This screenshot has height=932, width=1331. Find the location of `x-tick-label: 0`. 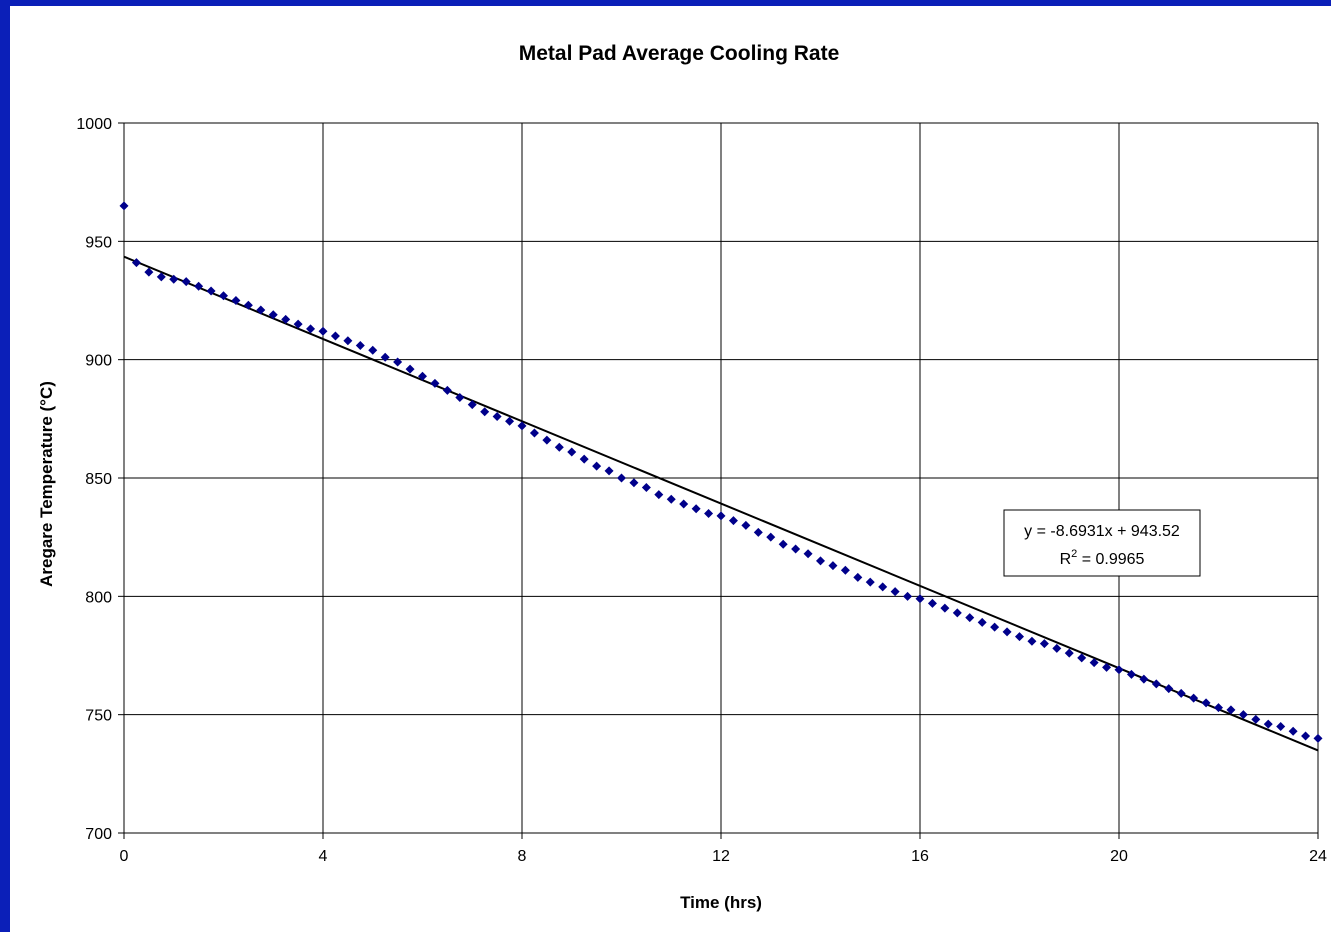

x-tick-label: 0 is located at coordinates (124, 856).